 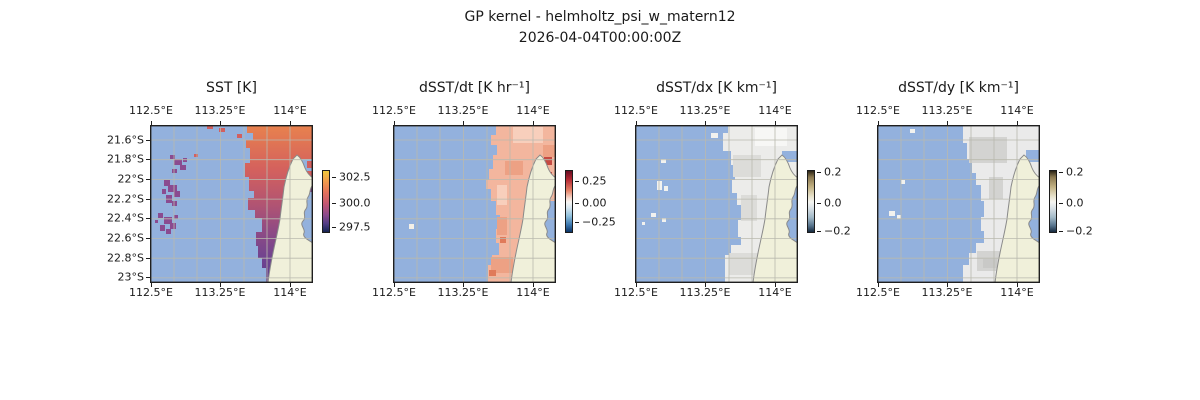 What do you see at coordinates (231, 88) in the screenshot?
I see `panel-sst-title: SST [K]` at bounding box center [231, 88].